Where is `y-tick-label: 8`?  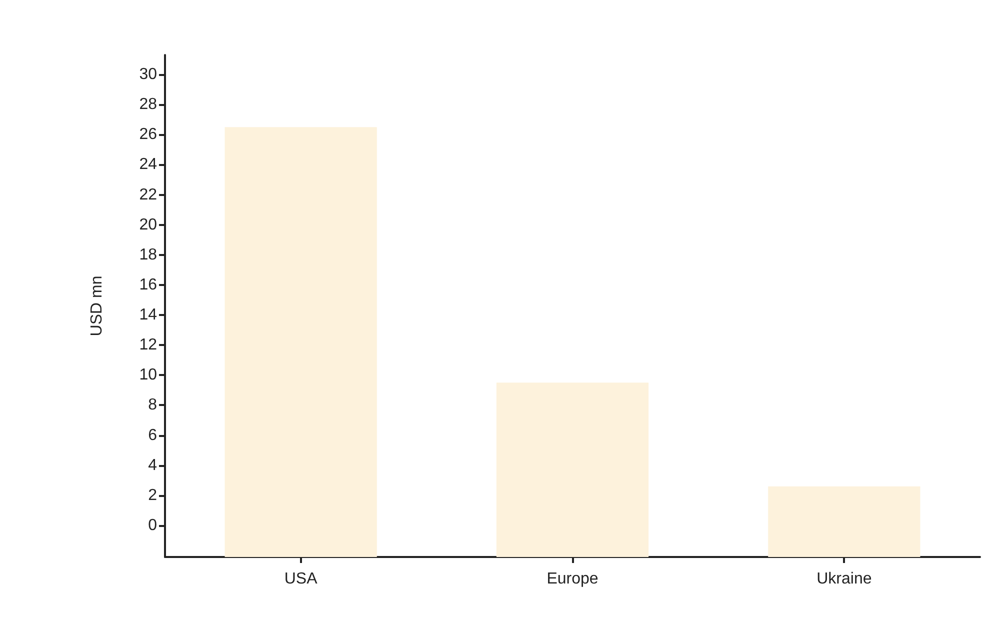 y-tick-label: 8 is located at coordinates (153, 405).